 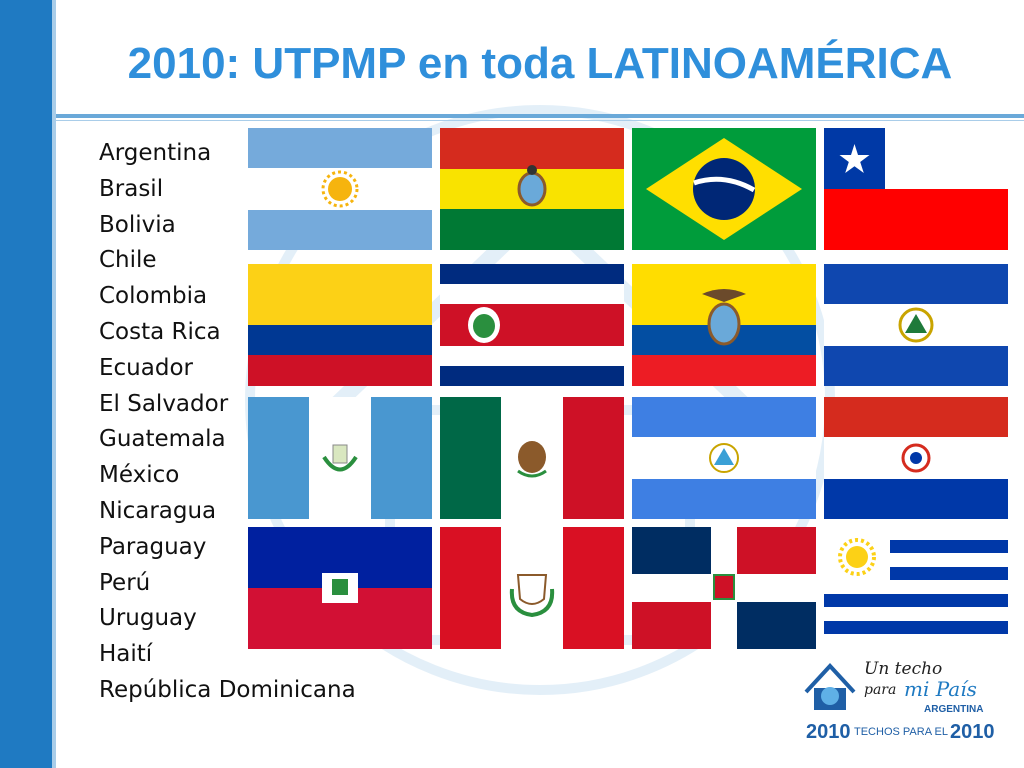 What do you see at coordinates (340, 325) in the screenshot?
I see `colombia-flag` at bounding box center [340, 325].